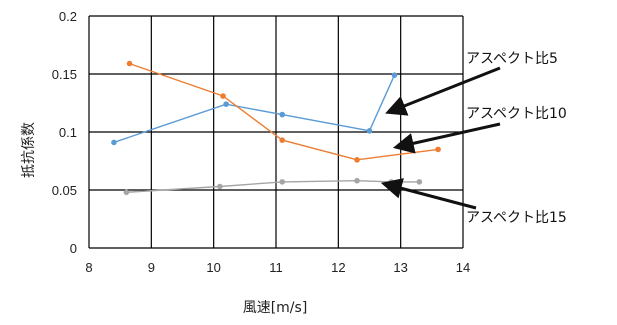  What do you see at coordinates (64, 190) in the screenshot?
I see `y-tick-label: 0.05` at bounding box center [64, 190].